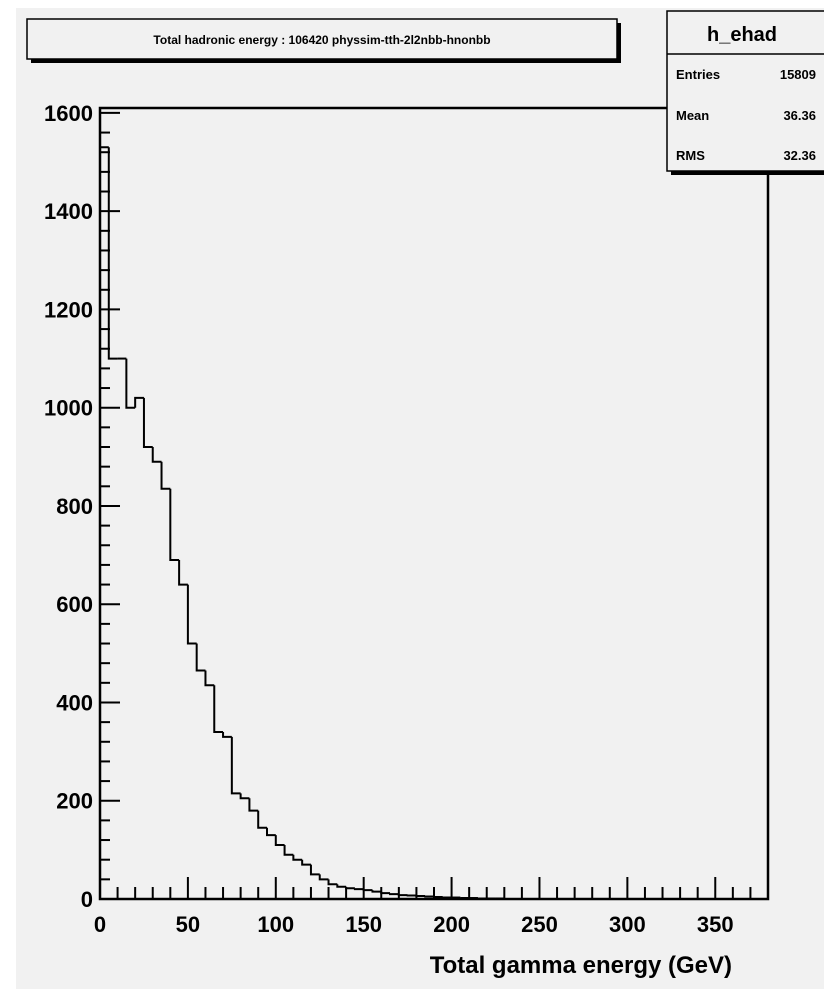 This screenshot has width=824, height=994. What do you see at coordinates (692, 115) in the screenshot?
I see `stats-mean-label: Mean` at bounding box center [692, 115].